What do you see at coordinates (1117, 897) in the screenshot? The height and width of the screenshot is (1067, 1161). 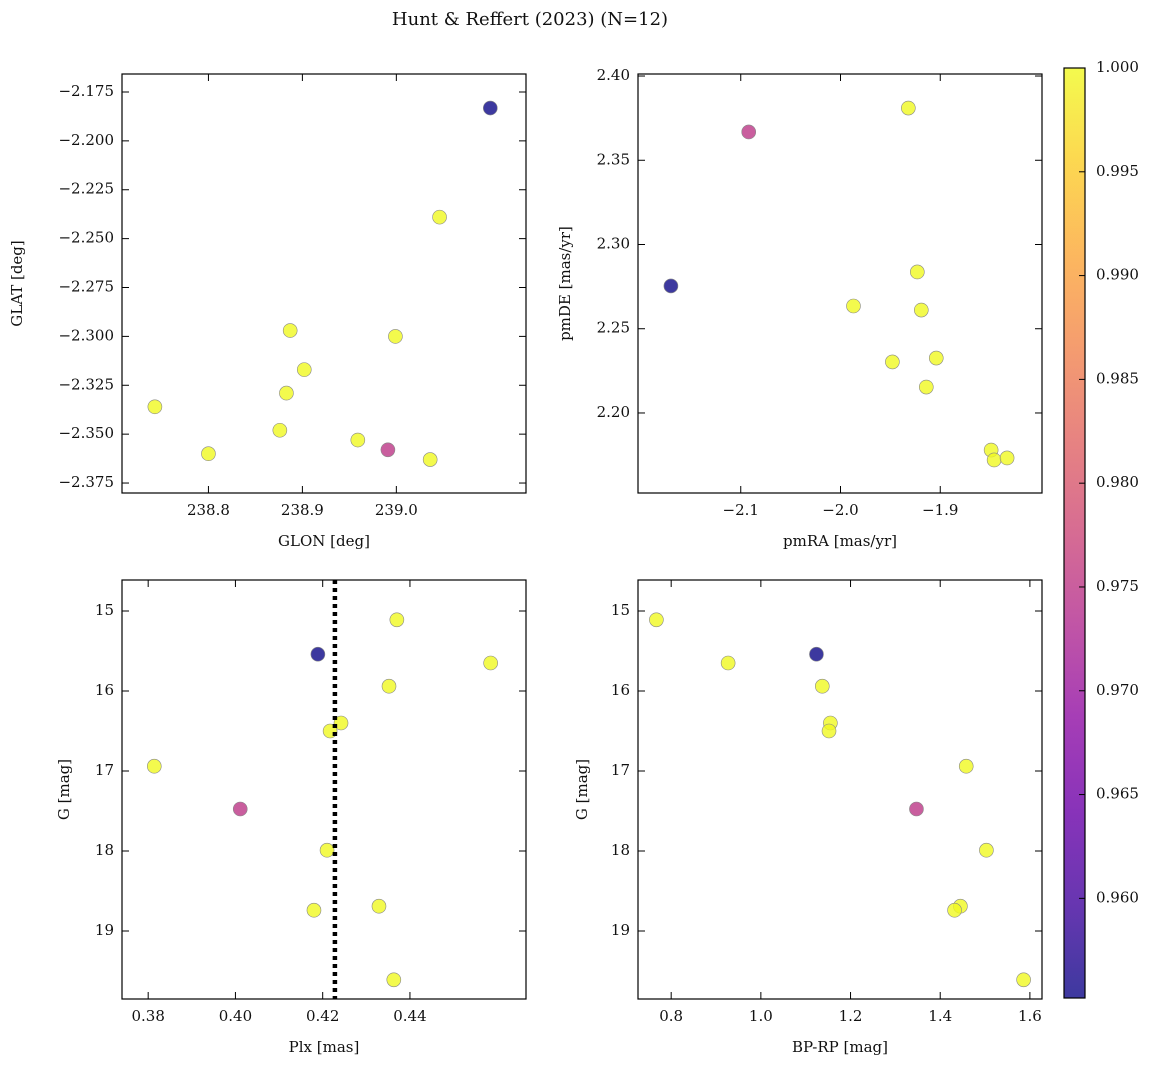 I see `colorbar-tick-label: 0.960` at bounding box center [1117, 897].